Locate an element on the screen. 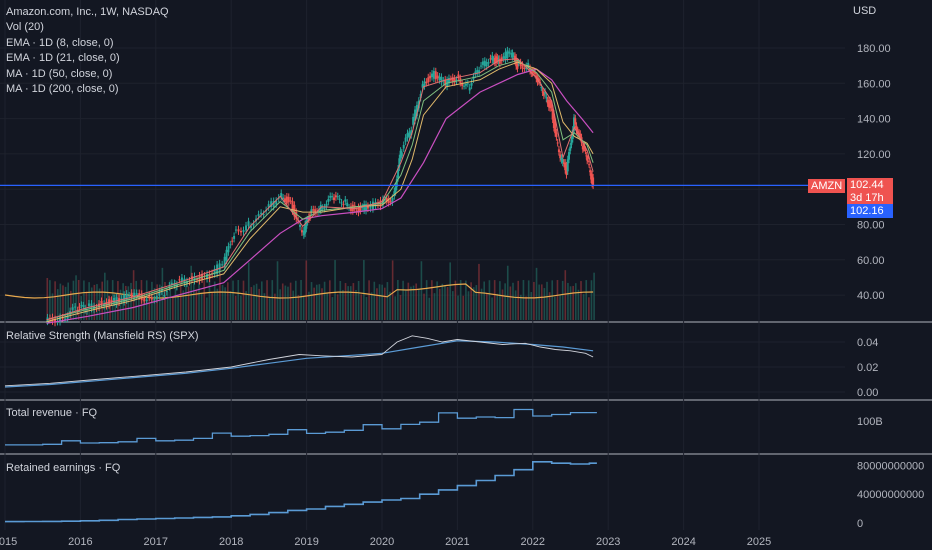 This screenshot has height=550, width=932. legend-ma50: MA · 1D (50, close, 0) is located at coordinates (59, 73).